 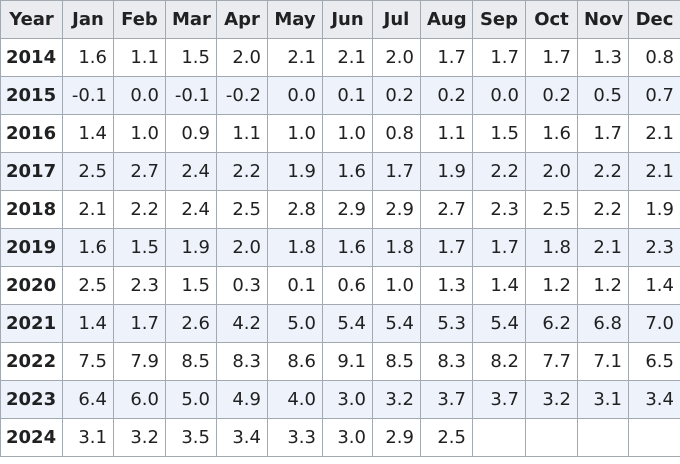 I want to click on value-cell: 0.3, so click(x=242, y=285).